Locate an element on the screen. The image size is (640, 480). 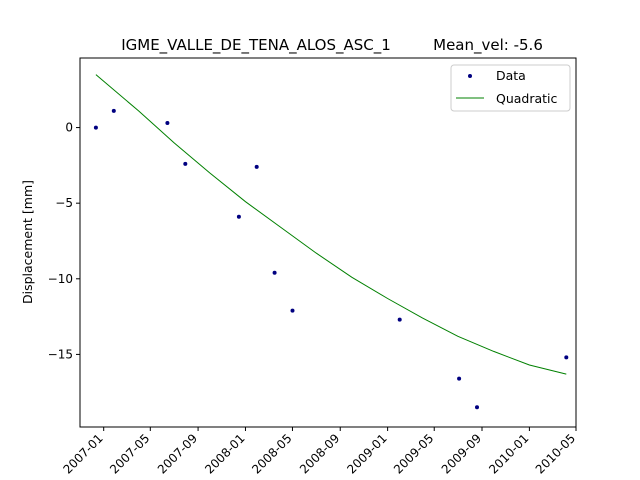
x-tick-label: 2007-05 is located at coordinates (129, 453).